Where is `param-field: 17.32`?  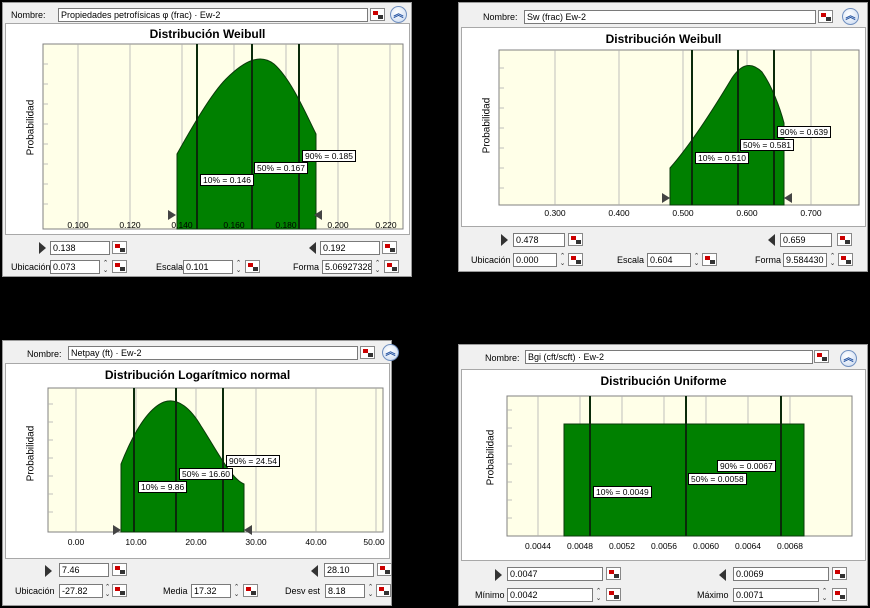
param-field: 17.32 is located at coordinates (211, 591).